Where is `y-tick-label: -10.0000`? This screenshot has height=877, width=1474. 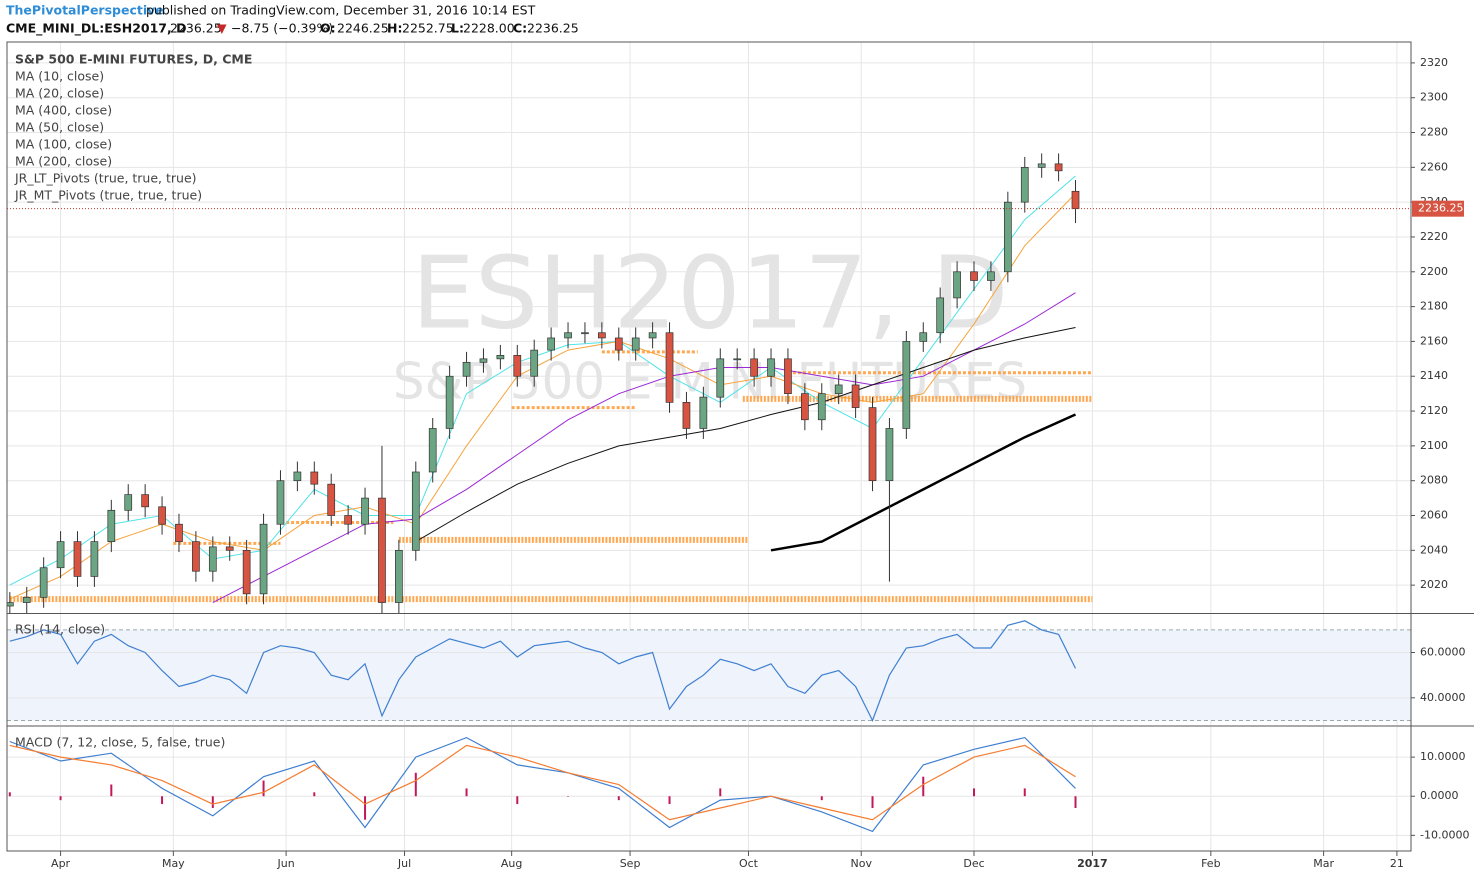
y-tick-label: -10.0000 is located at coordinates (1444, 834).